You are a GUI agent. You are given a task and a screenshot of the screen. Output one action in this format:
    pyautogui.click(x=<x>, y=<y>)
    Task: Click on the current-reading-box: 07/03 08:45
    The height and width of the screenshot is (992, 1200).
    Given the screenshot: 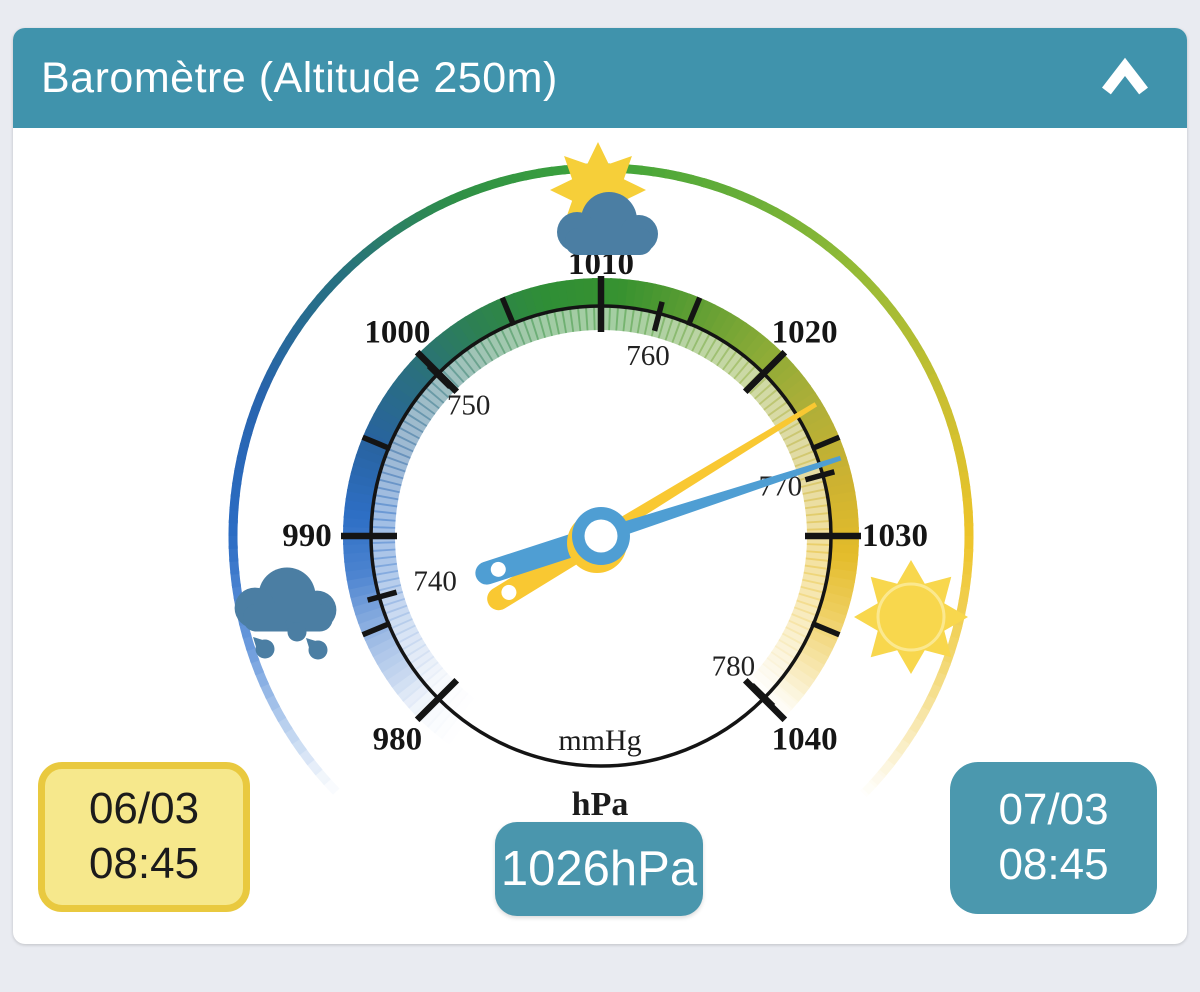 What is the action you would take?
    pyautogui.click(x=1053, y=838)
    